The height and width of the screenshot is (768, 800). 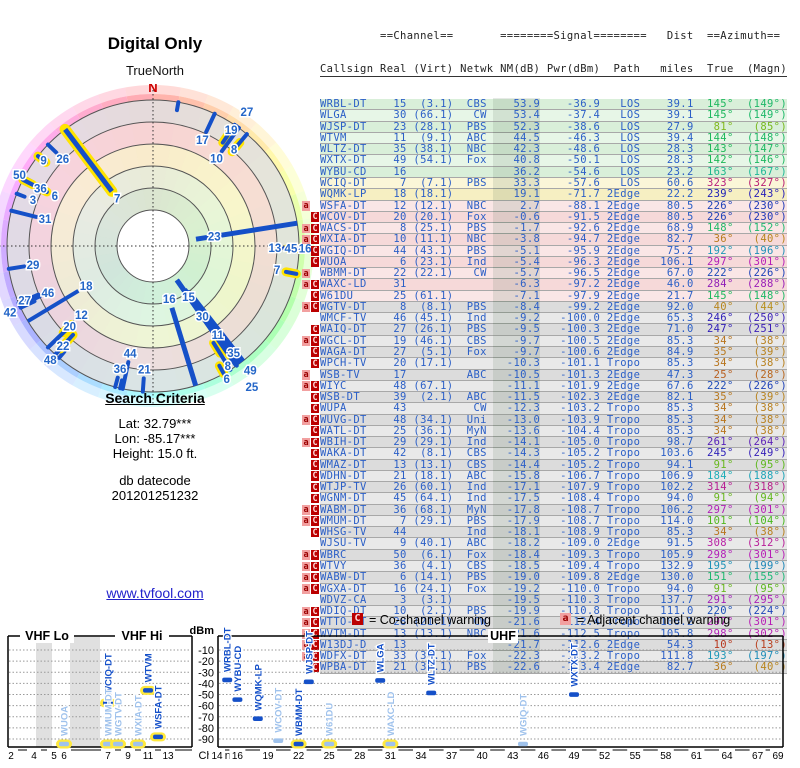 What do you see at coordinates (330, 756) in the screenshot?
I see `svg-text: 25` at bounding box center [330, 756].